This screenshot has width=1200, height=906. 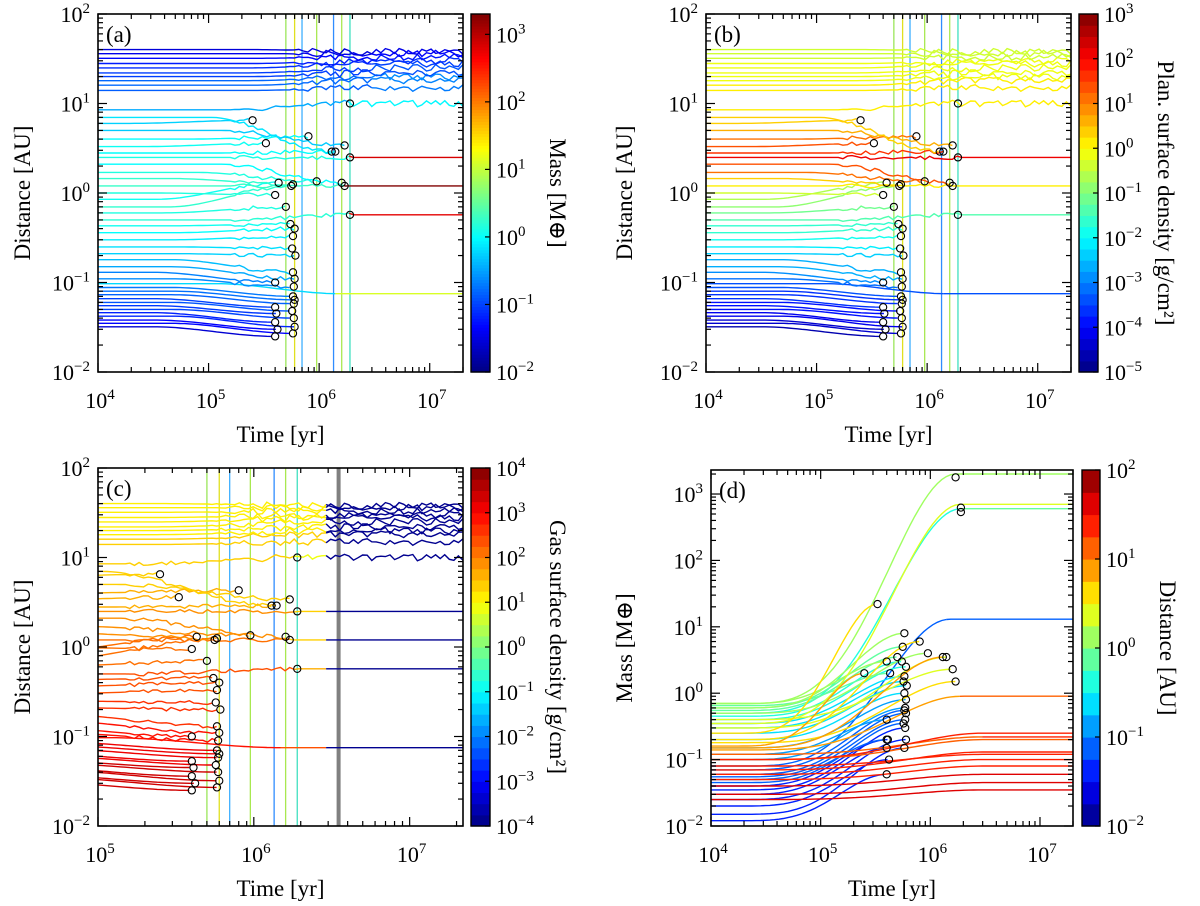 What do you see at coordinates (830, 395) in the screenshot?
I see `tick-exponent: 5` at bounding box center [830, 395].